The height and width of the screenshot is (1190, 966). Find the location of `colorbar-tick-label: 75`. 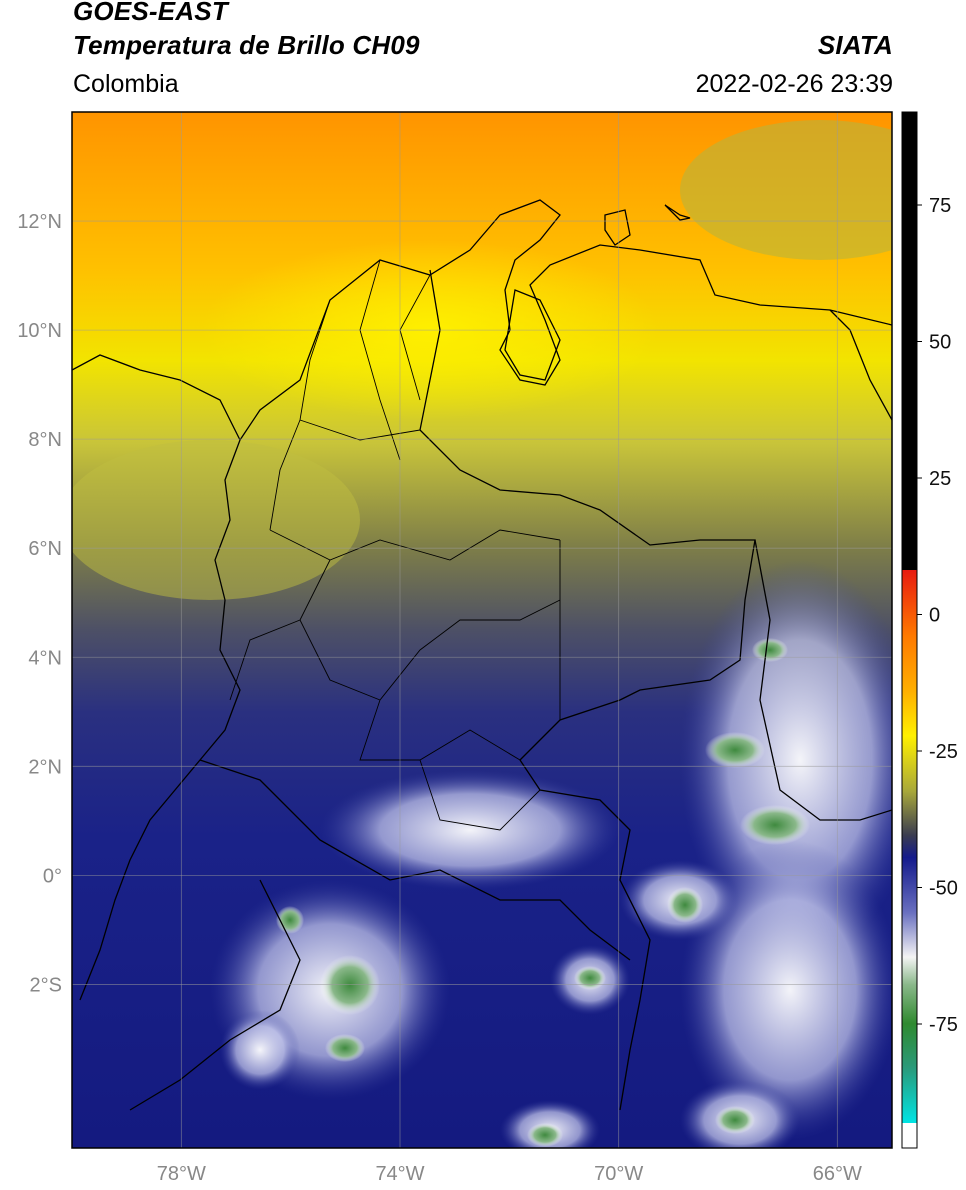

colorbar-tick-label: 75 is located at coordinates (940, 206).